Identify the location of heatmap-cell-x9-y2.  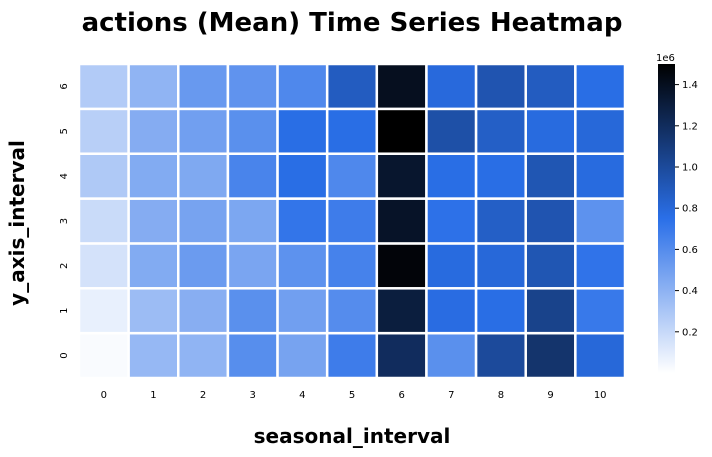
(550, 266).